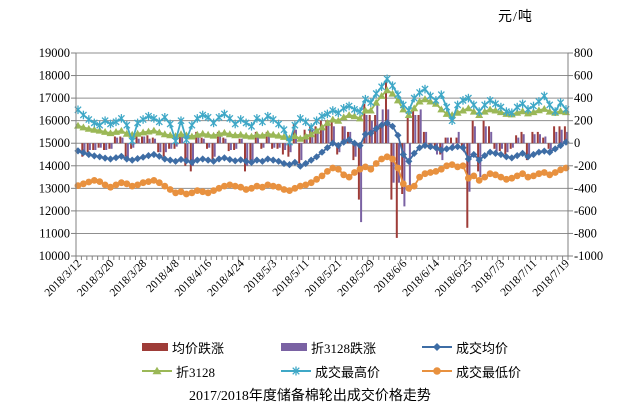 Image resolution: width=620 pixels, height=412 pixels. What do you see at coordinates (437, 371) in the screenshot?
I see `low-price-marker-icon` at bounding box center [437, 371].